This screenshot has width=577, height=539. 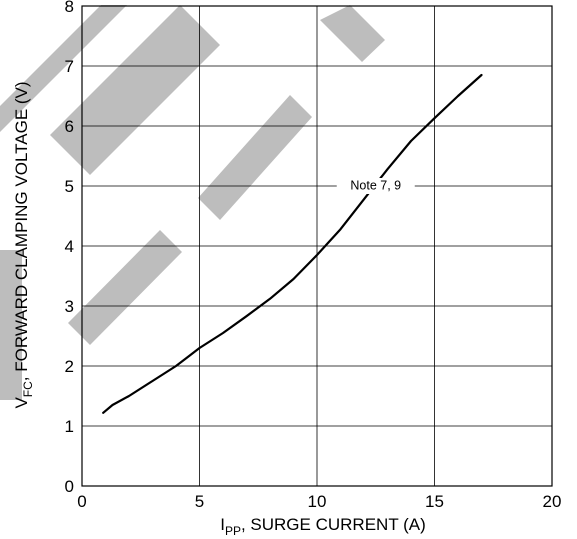 I want to click on x-tick-label: 5, so click(x=199, y=501).